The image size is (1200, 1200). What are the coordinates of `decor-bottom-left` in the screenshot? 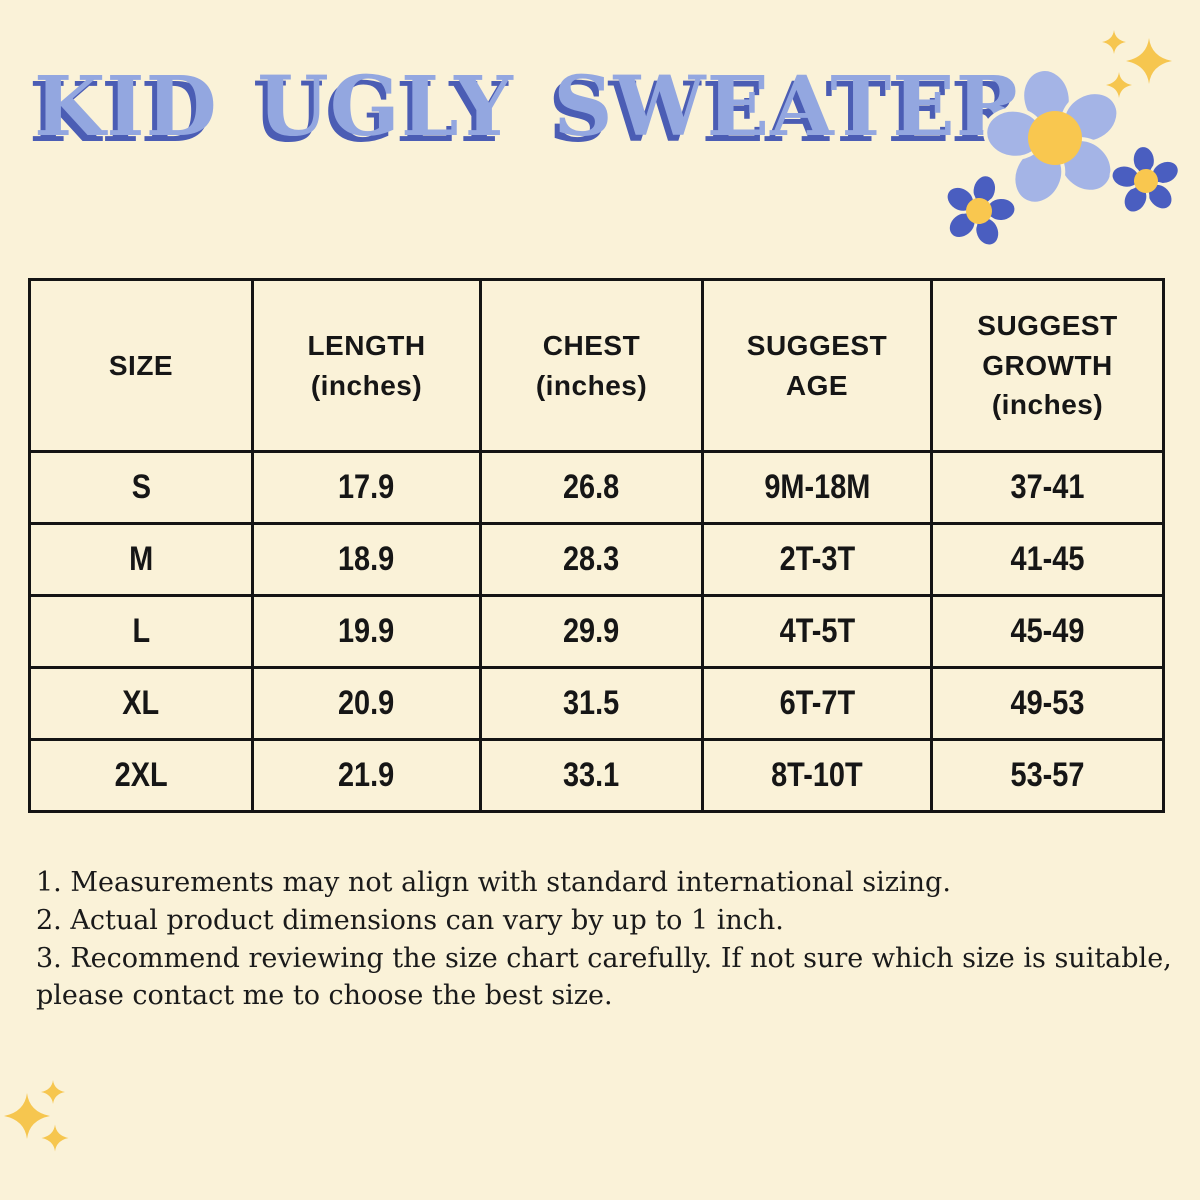 It's located at (36, 1116).